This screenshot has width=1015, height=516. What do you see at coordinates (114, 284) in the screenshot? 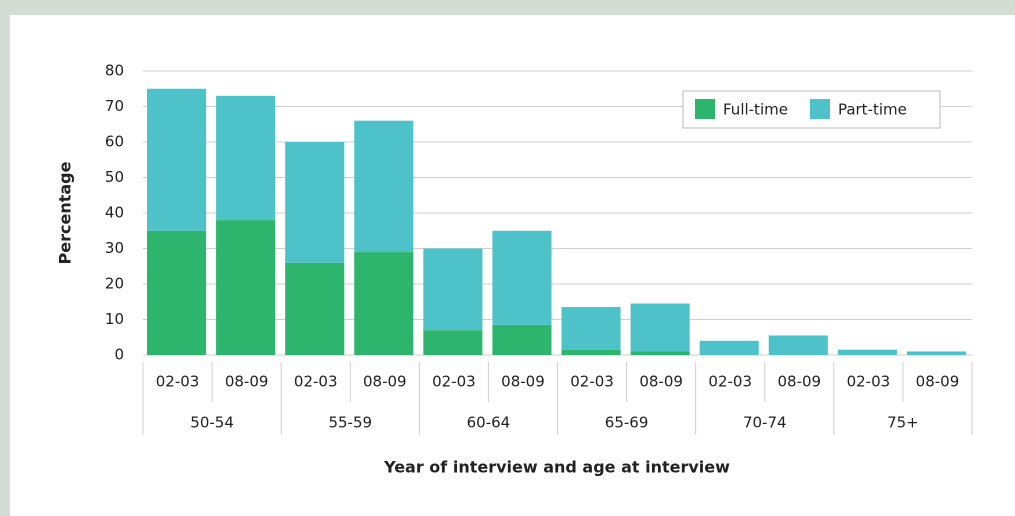
I see `y-tick-label: 20` at bounding box center [114, 284].